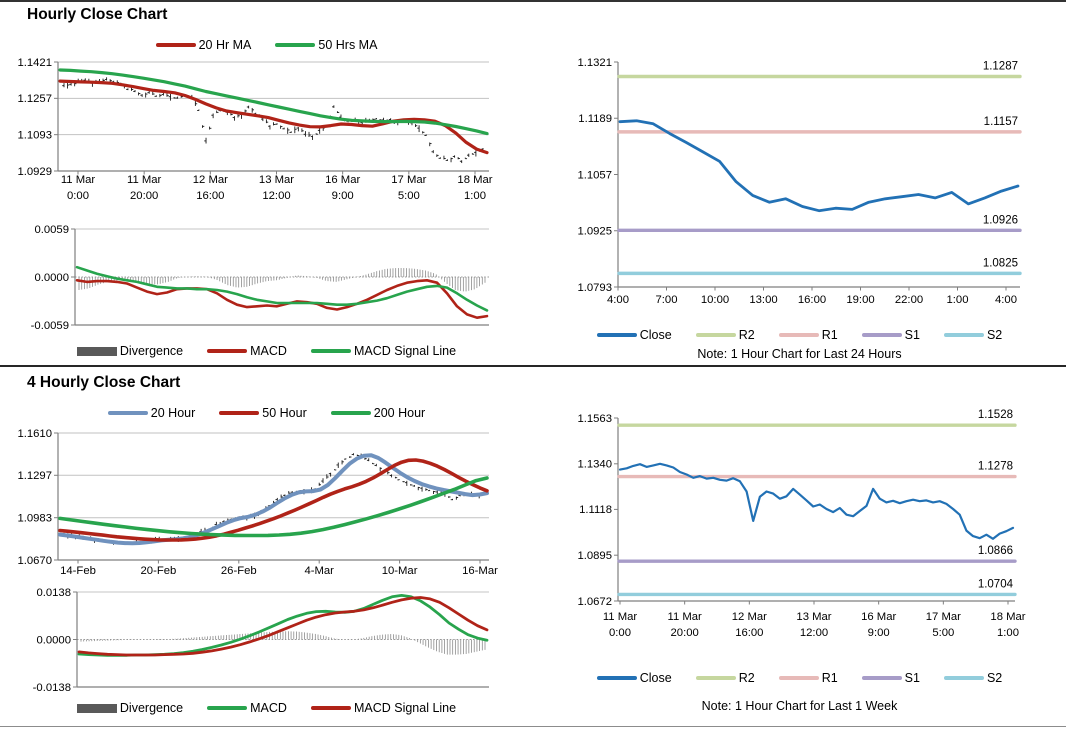 This screenshot has width=1066, height=733. What do you see at coordinates (973, 335) in the screenshot?
I see `legend-item-s2: S2` at bounding box center [973, 335].